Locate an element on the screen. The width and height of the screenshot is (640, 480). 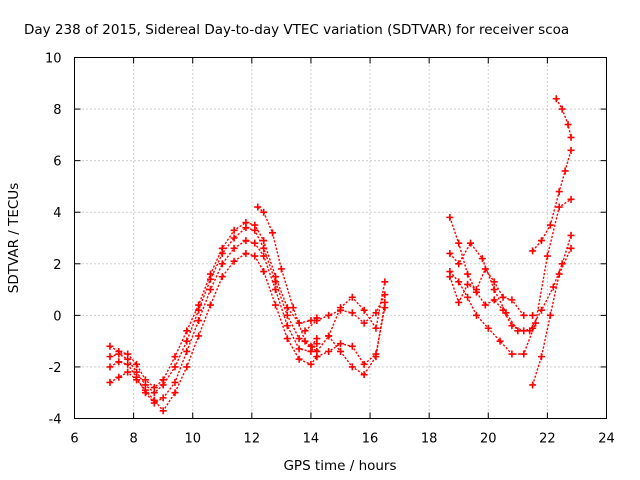
x-tick-labels: 6 8 10 12 14 16 18 20 22 24 is located at coordinates (342, 439).